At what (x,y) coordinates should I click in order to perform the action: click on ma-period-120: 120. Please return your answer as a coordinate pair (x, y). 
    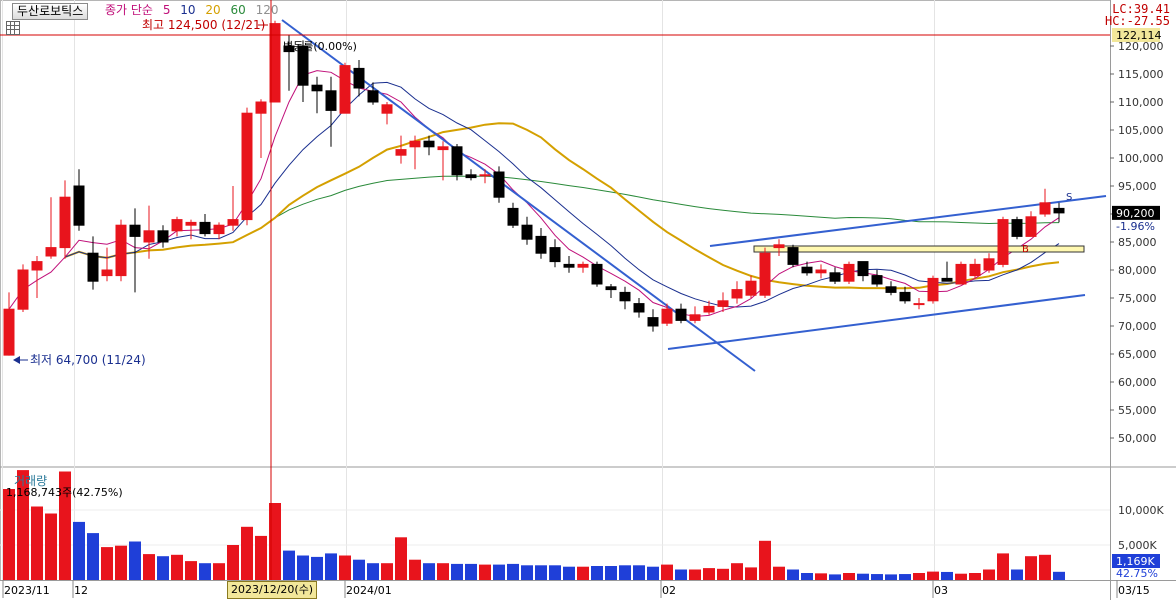
    Looking at the image, I should click on (267, 10).